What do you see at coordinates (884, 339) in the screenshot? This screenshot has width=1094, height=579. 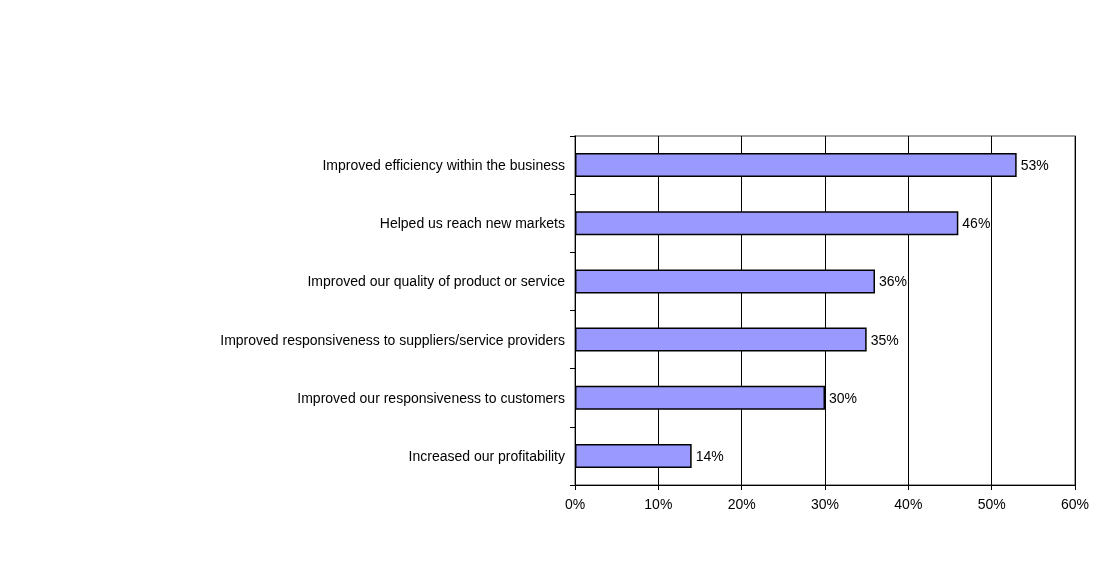 I see `data-label: 35%` at bounding box center [884, 339].